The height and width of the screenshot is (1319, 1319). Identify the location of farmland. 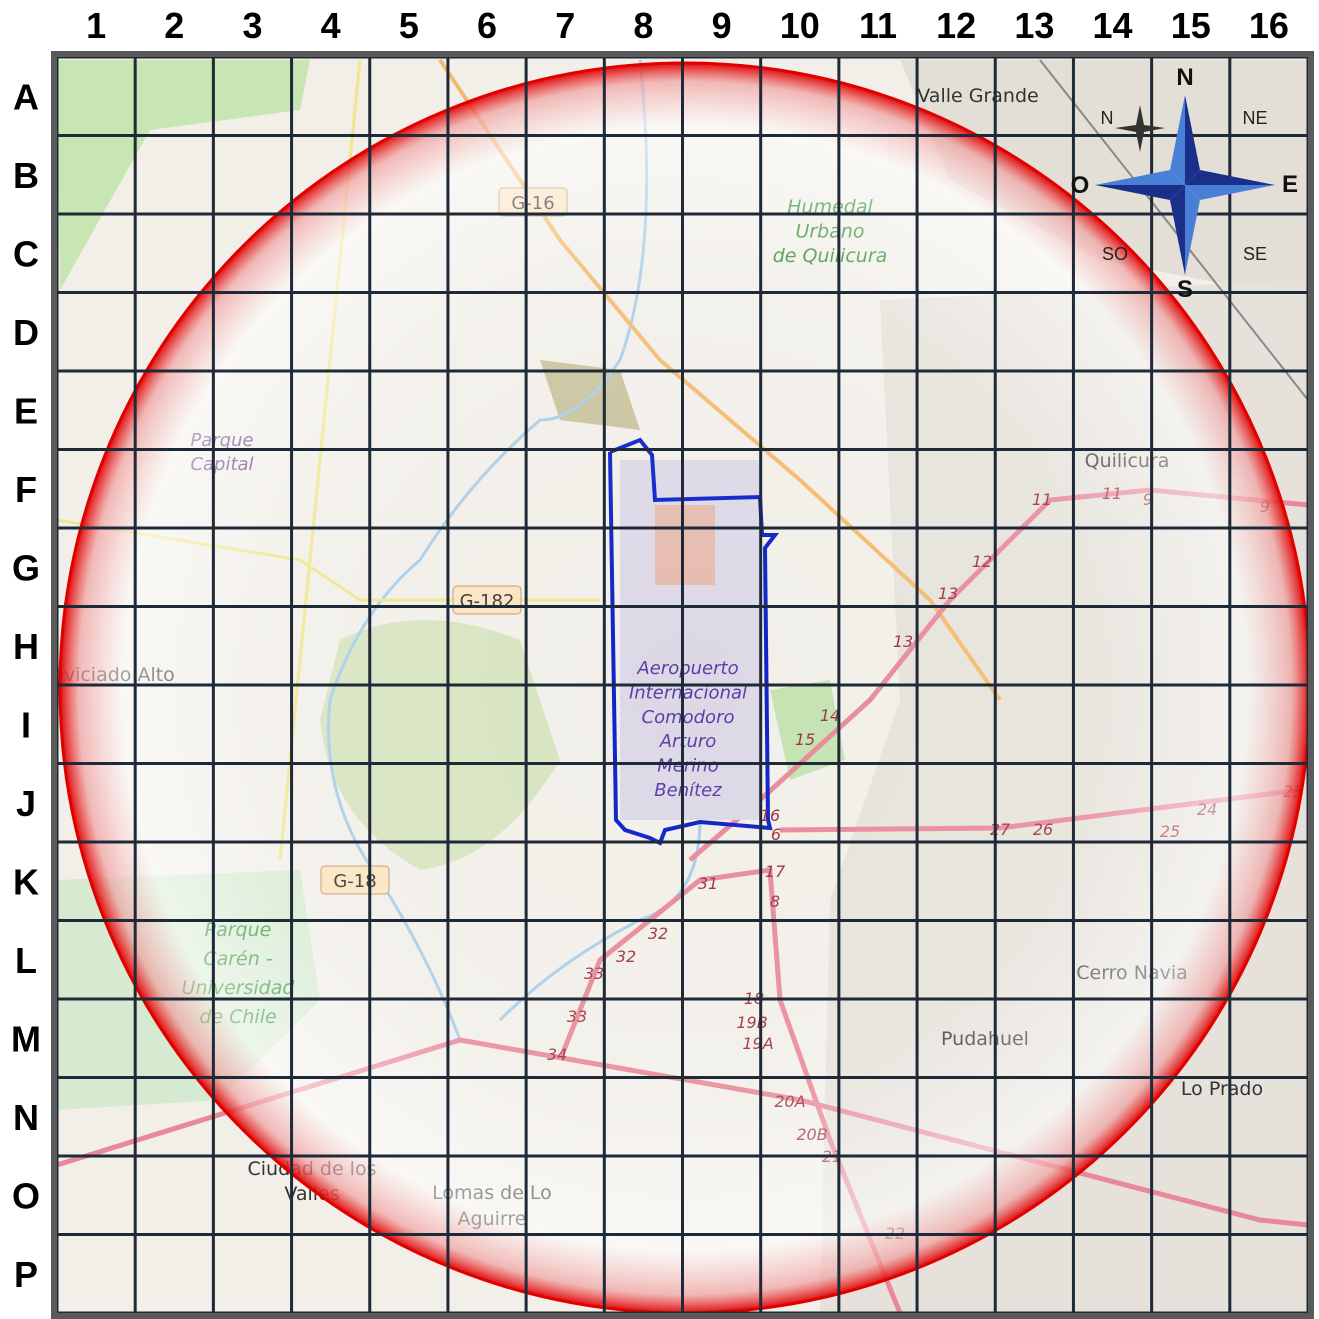
(183, 175).